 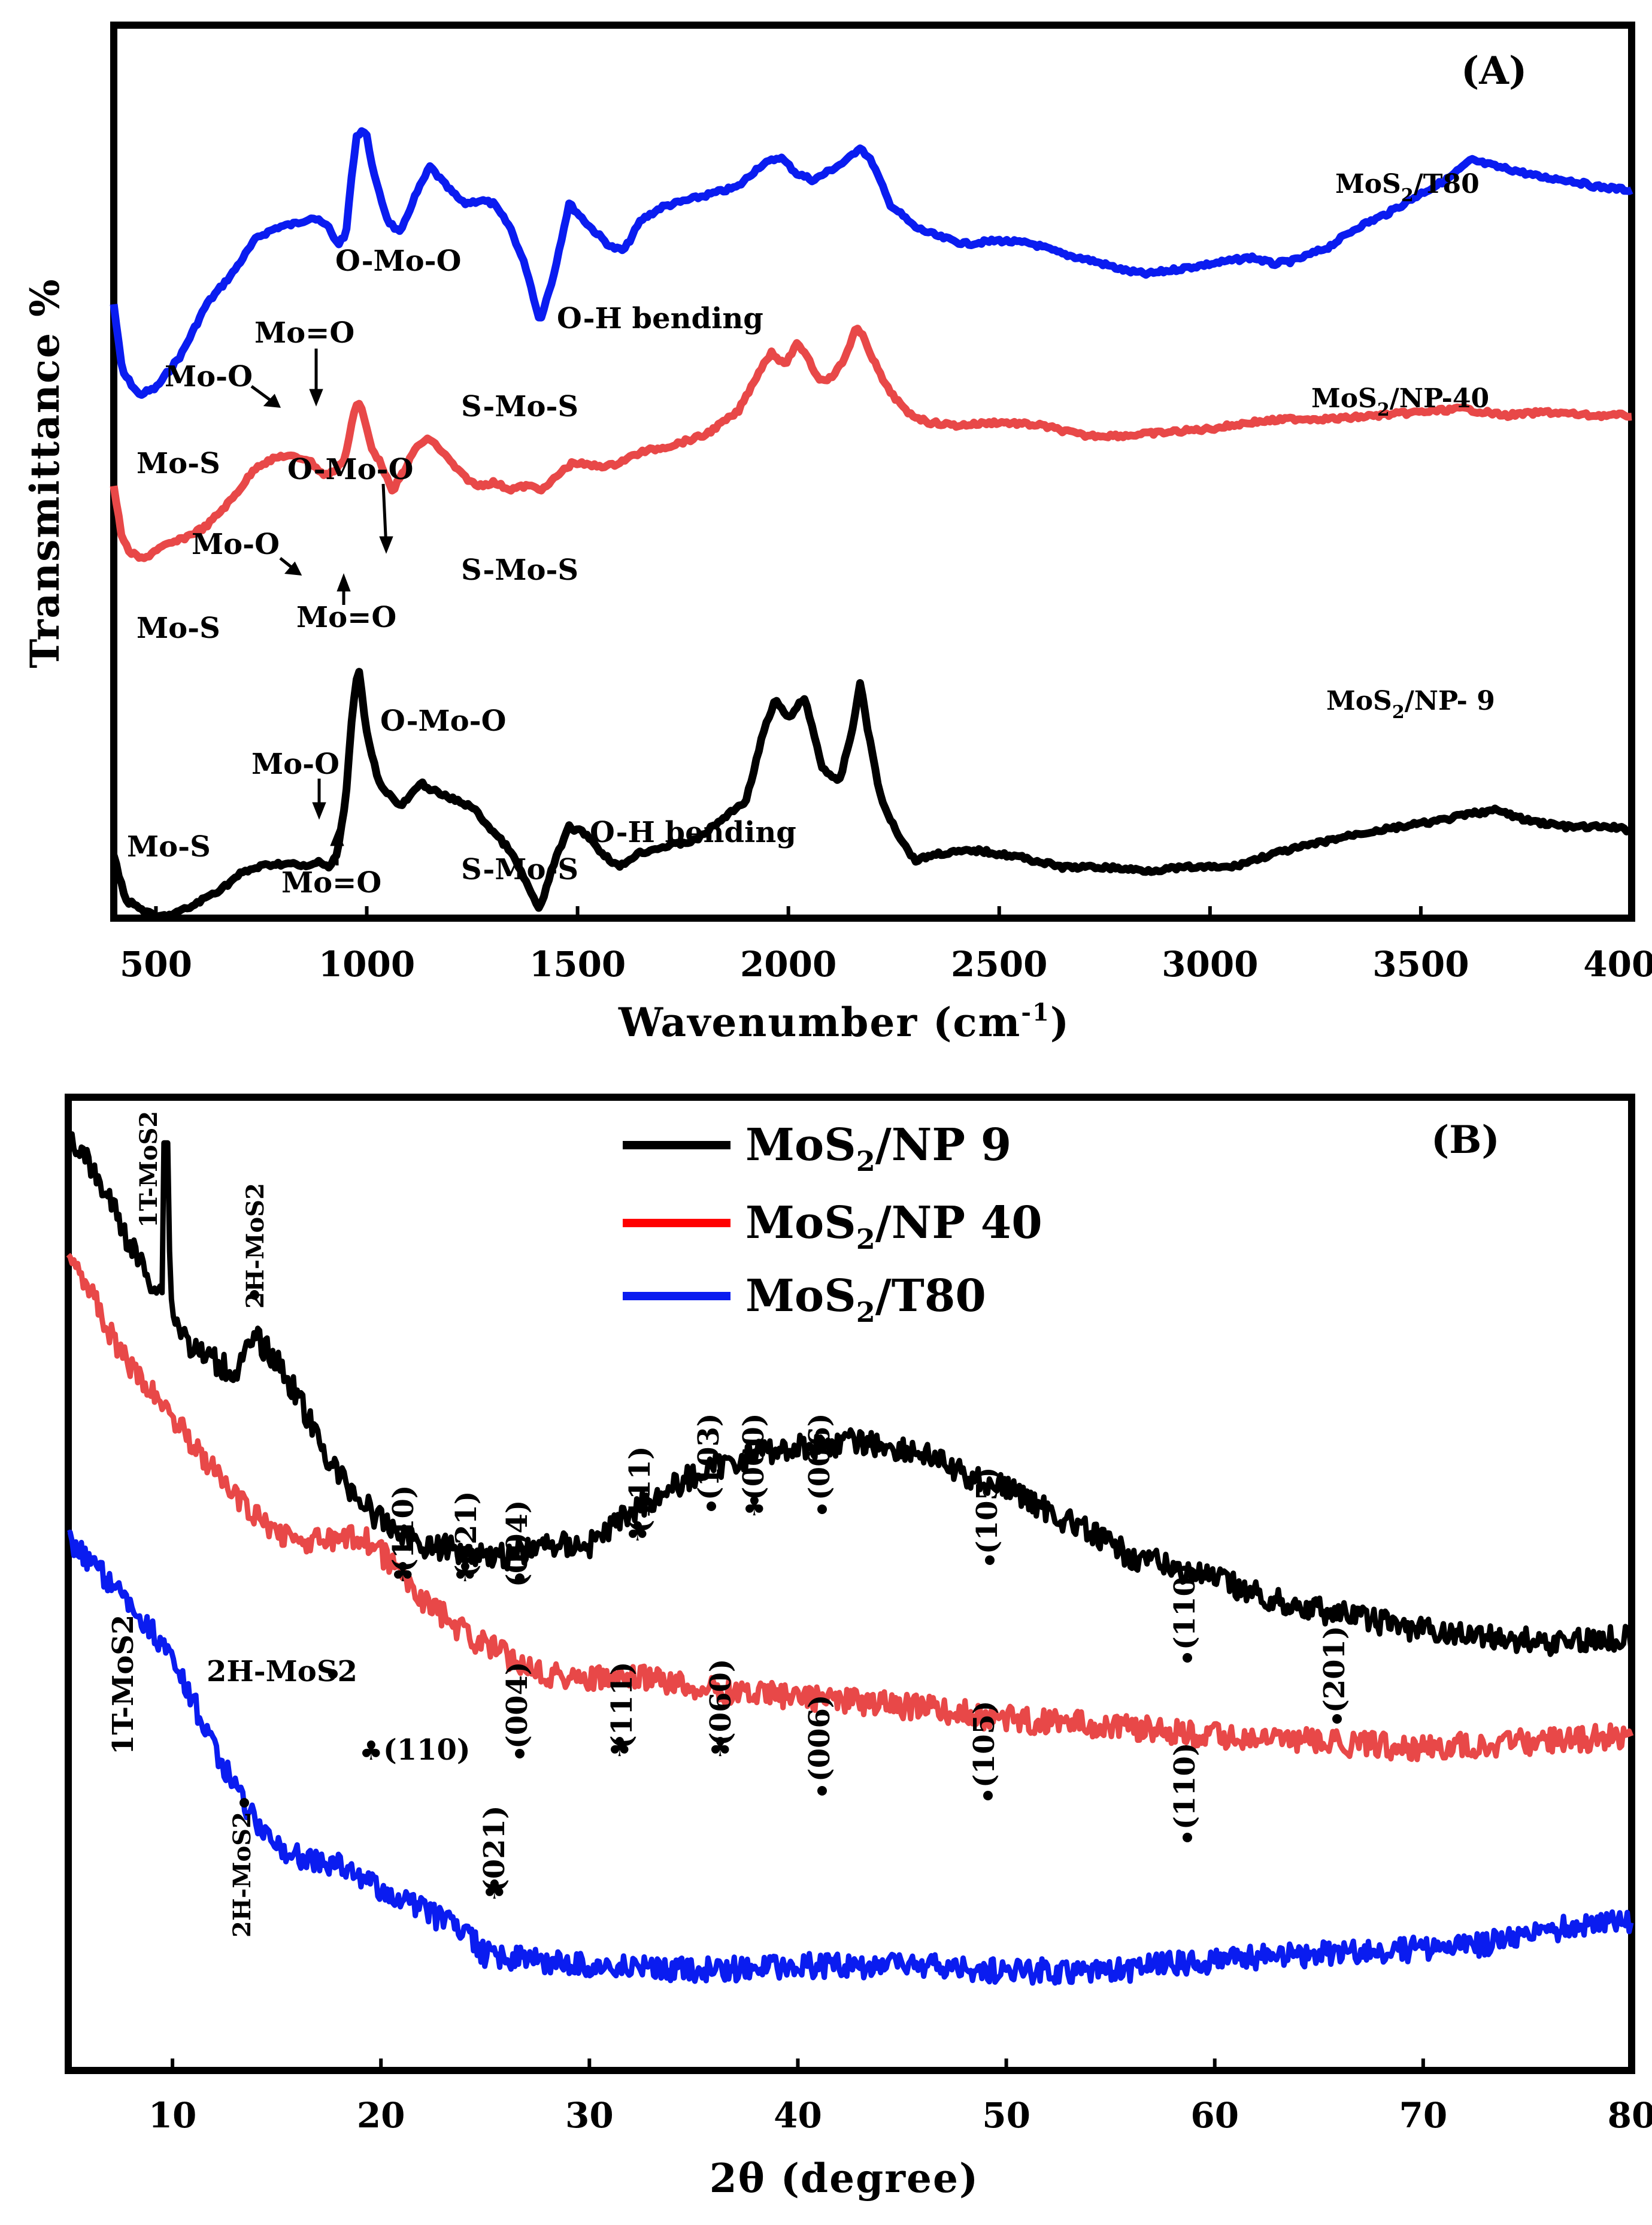 What do you see at coordinates (1494, 71) in the screenshot?
I see `panel-a-label: (A)` at bounding box center [1494, 71].